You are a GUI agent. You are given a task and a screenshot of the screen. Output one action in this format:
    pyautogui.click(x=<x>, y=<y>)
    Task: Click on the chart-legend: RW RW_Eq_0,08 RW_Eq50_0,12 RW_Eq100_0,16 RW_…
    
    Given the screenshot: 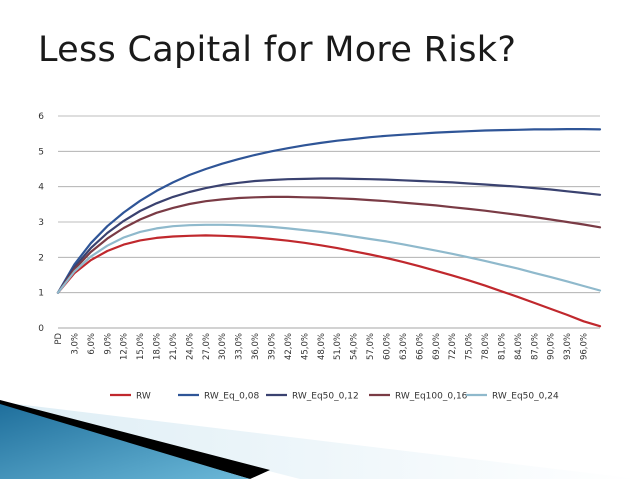 What is the action you would take?
    pyautogui.click(x=334, y=397)
    